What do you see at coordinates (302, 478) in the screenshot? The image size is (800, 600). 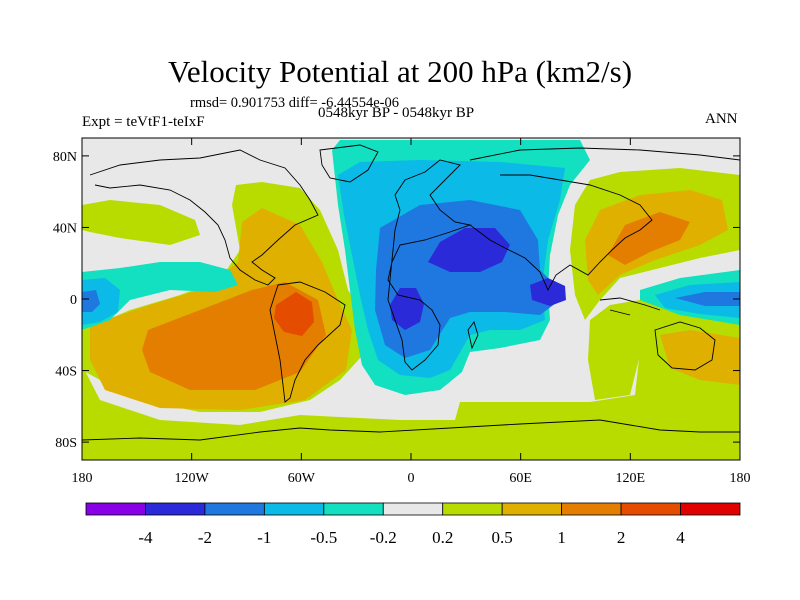 I see `lon-label: 60W` at bounding box center [302, 478].